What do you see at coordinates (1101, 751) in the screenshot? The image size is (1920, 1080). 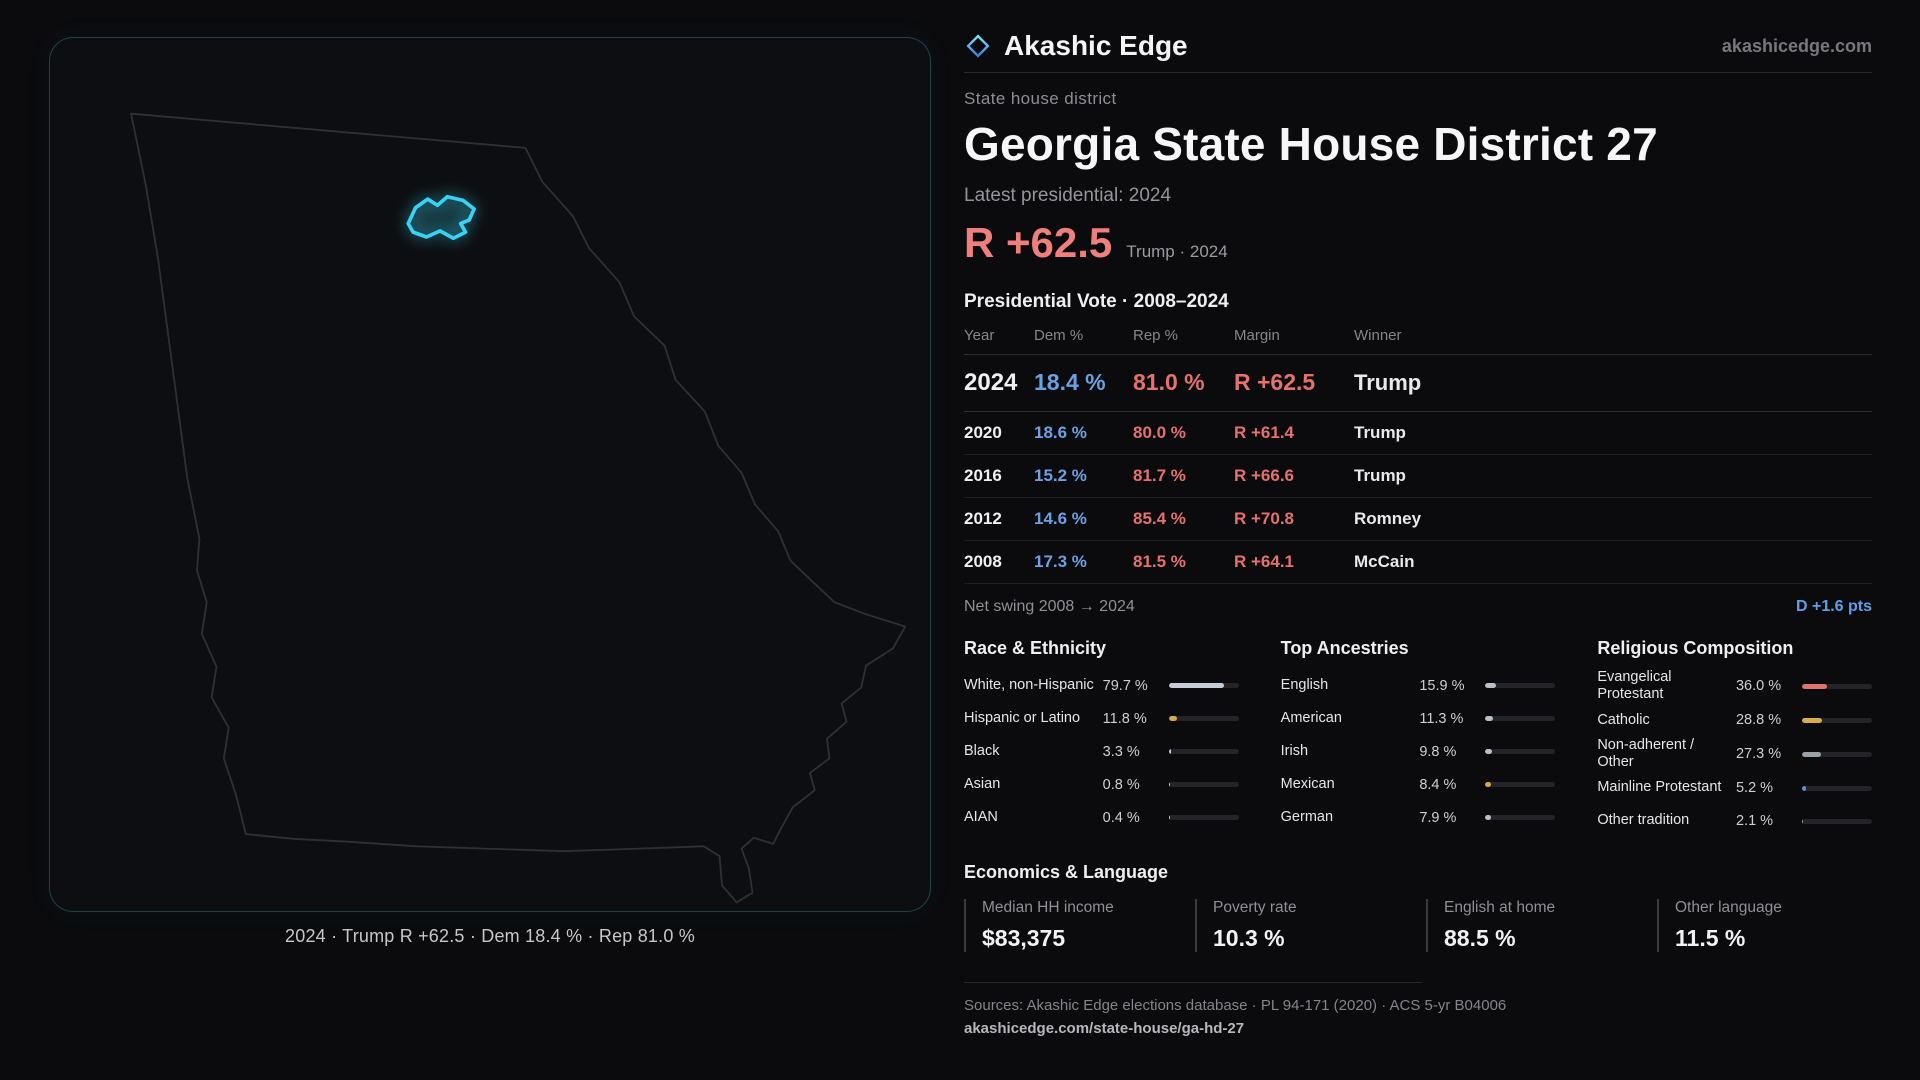 I see `race-item: Black 3.3 %` at bounding box center [1101, 751].